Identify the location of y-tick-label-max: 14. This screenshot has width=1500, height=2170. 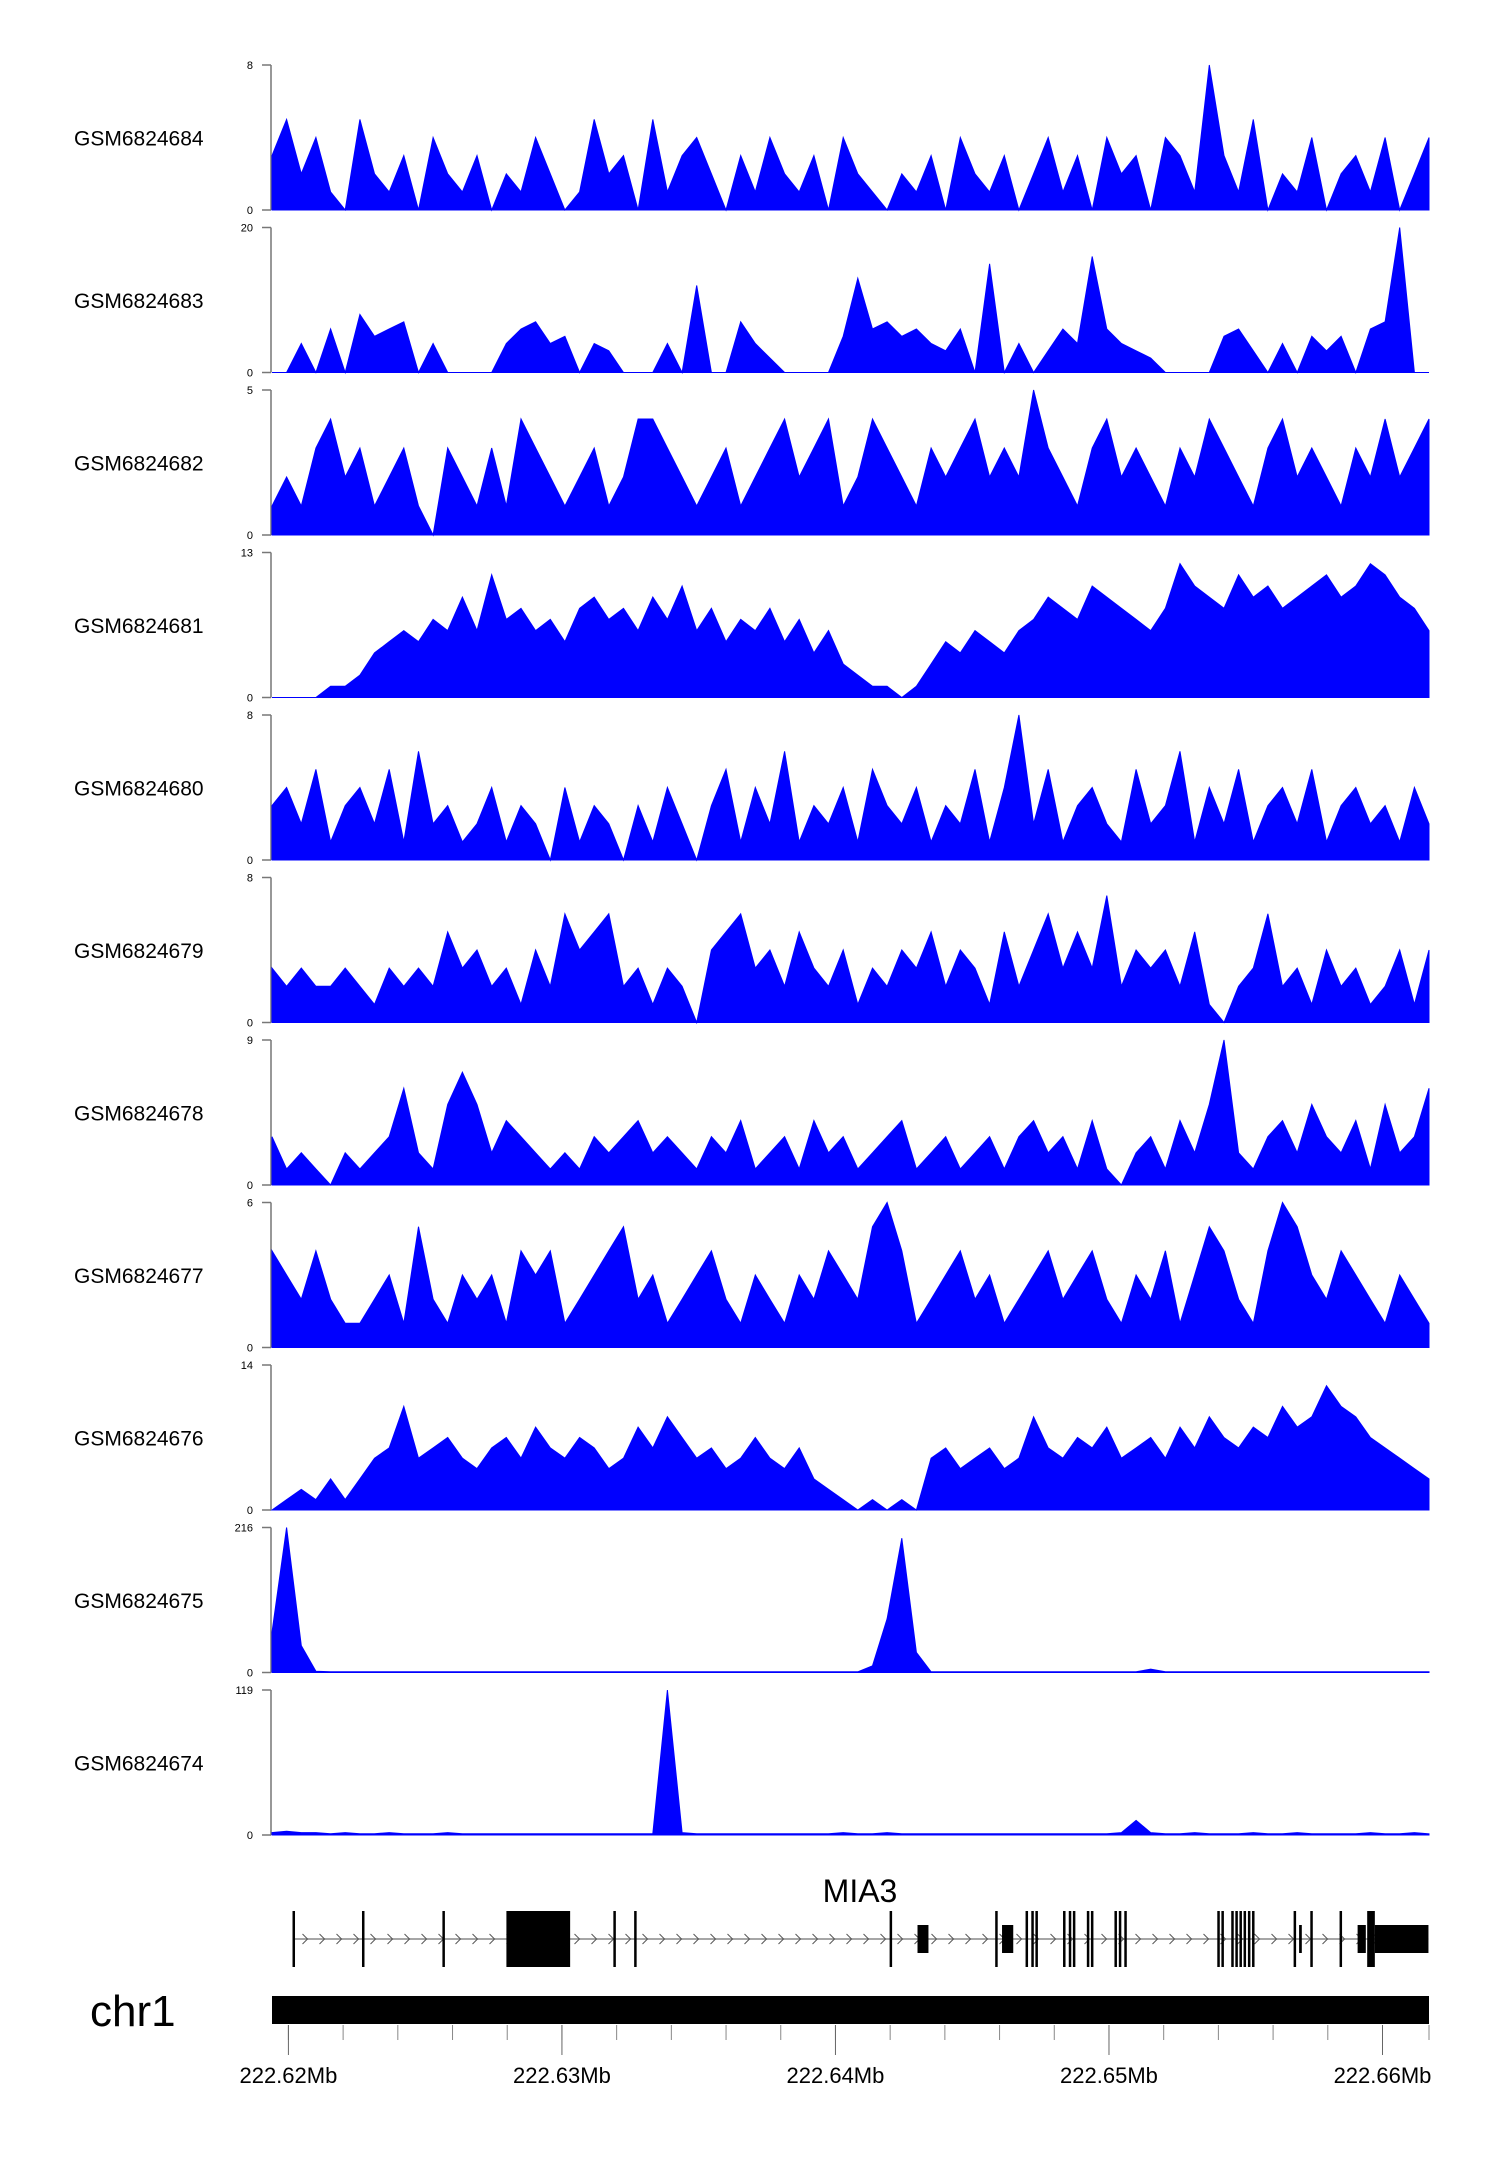
(247, 1366).